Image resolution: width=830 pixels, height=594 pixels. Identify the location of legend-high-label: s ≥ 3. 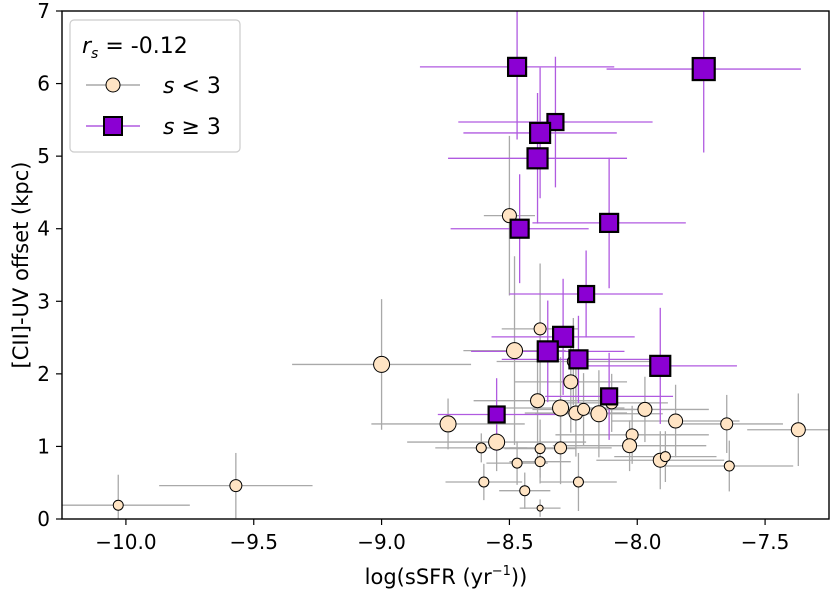
(192, 127).